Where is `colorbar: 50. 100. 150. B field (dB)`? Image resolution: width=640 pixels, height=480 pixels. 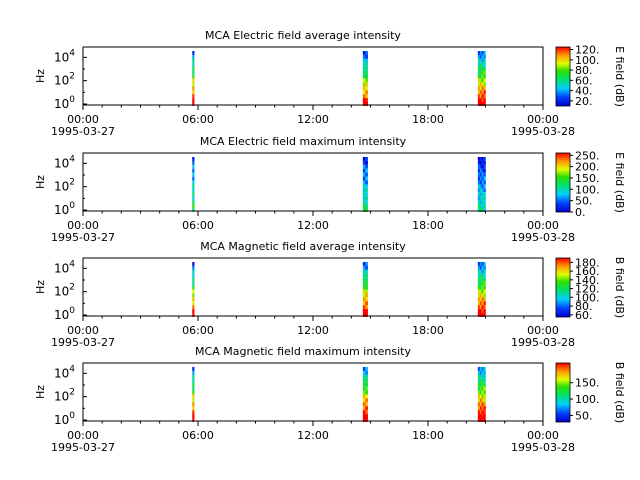
colorbar: 50. 100. 150. B field (dB) is located at coordinates (590, 392).